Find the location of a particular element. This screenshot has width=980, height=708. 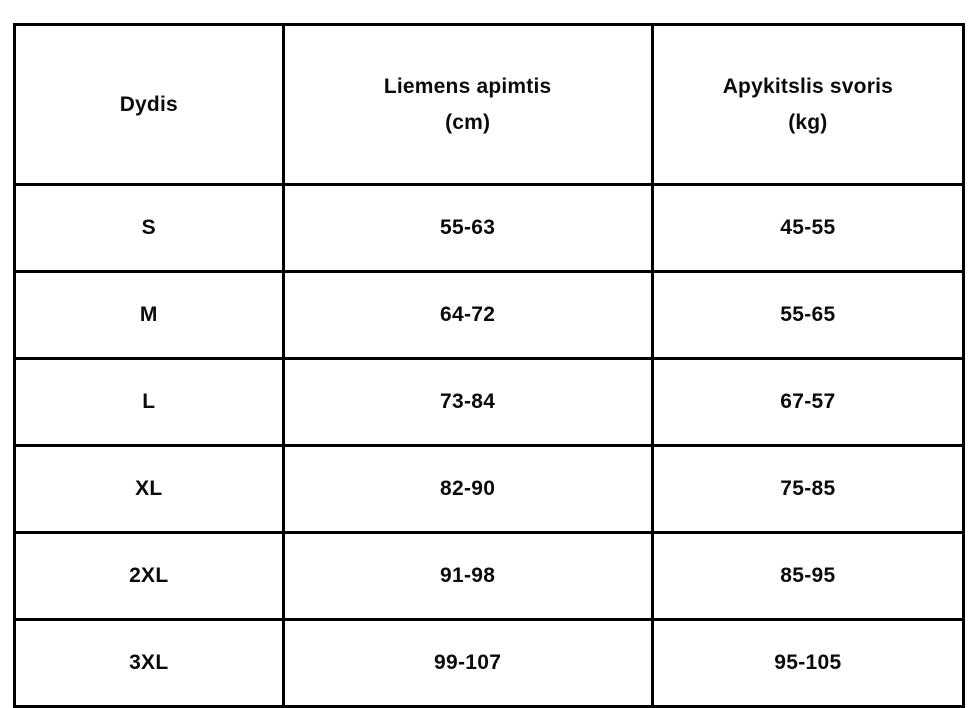

table-row-l: L 73-84 67-57 is located at coordinates (489, 402).